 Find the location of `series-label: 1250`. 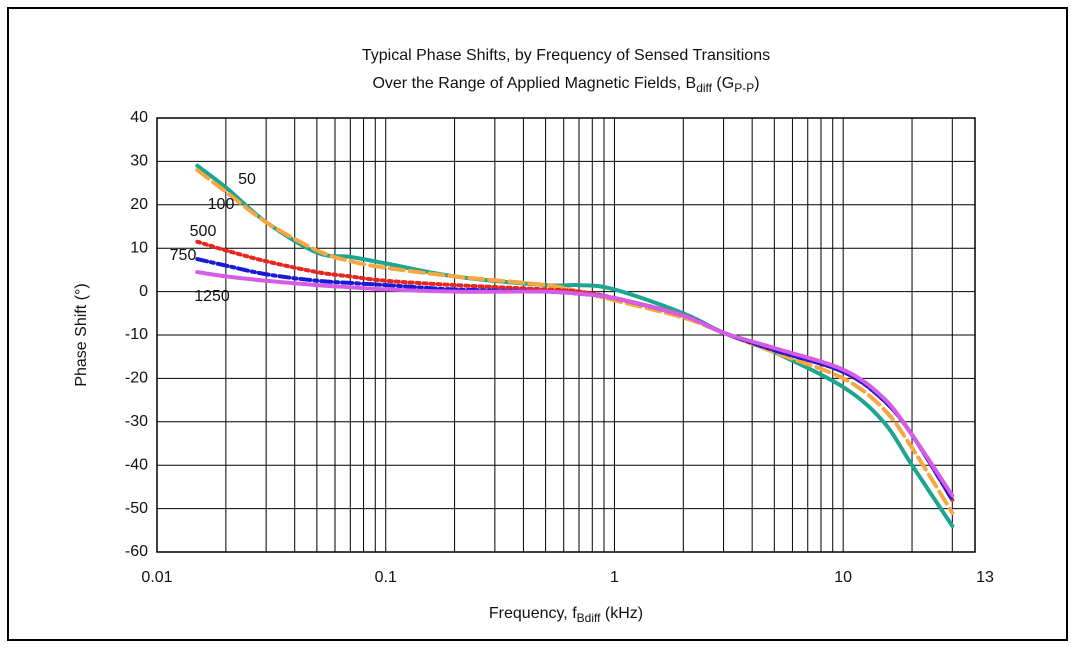

series-label: 1250 is located at coordinates (212, 296).